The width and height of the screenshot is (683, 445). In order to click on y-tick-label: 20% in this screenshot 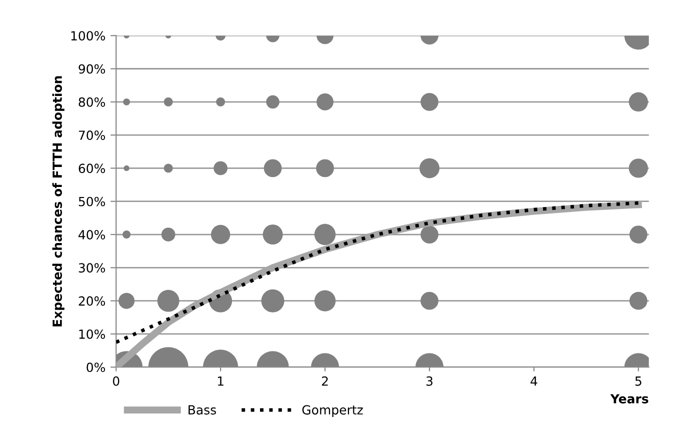, I will do `click(92, 301)`.